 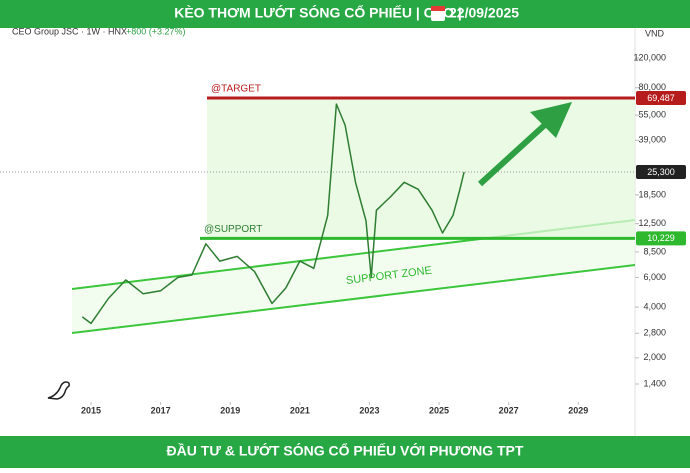 I want to click on currency: VND, so click(x=655, y=33).